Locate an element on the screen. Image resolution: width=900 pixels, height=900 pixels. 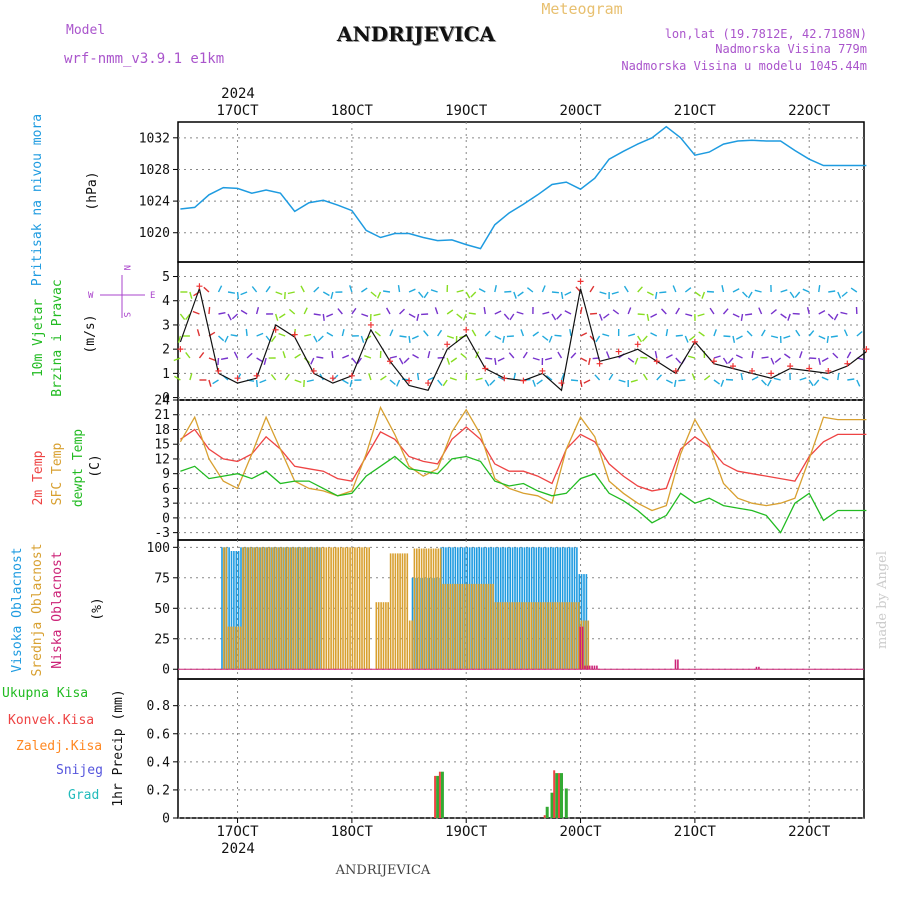
temp-dewpt-label: dewpt Temp is located at coordinates (78, 468).